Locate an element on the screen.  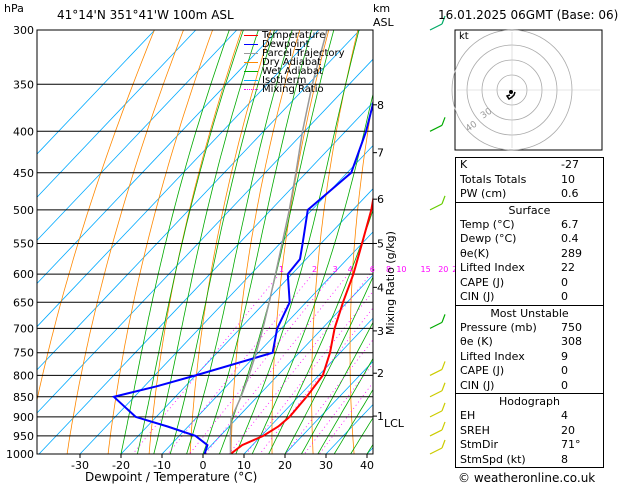
row-label: Totals Totals is located at coordinates (493, 179).